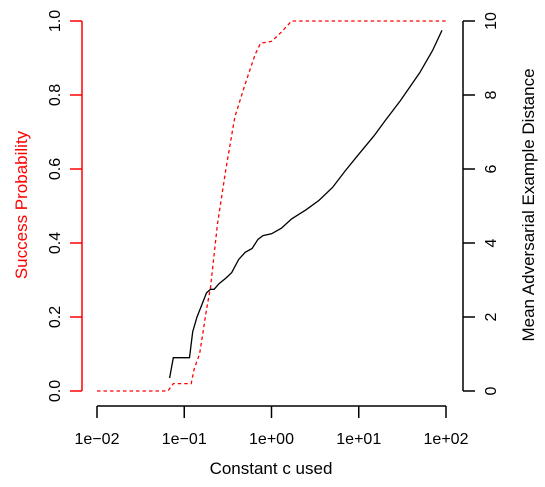  Describe the element at coordinates (272, 426) in the screenshot. I see `x-axis: 1e−02 1e−01 1e+00 1e+01 1e+02` at that location.